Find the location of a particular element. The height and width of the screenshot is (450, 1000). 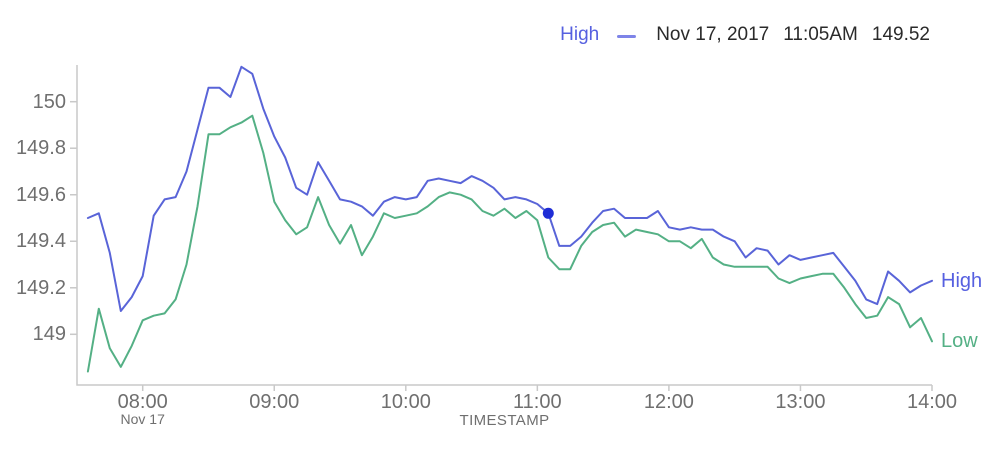

tooltip-value: 149.52 is located at coordinates (900, 34).